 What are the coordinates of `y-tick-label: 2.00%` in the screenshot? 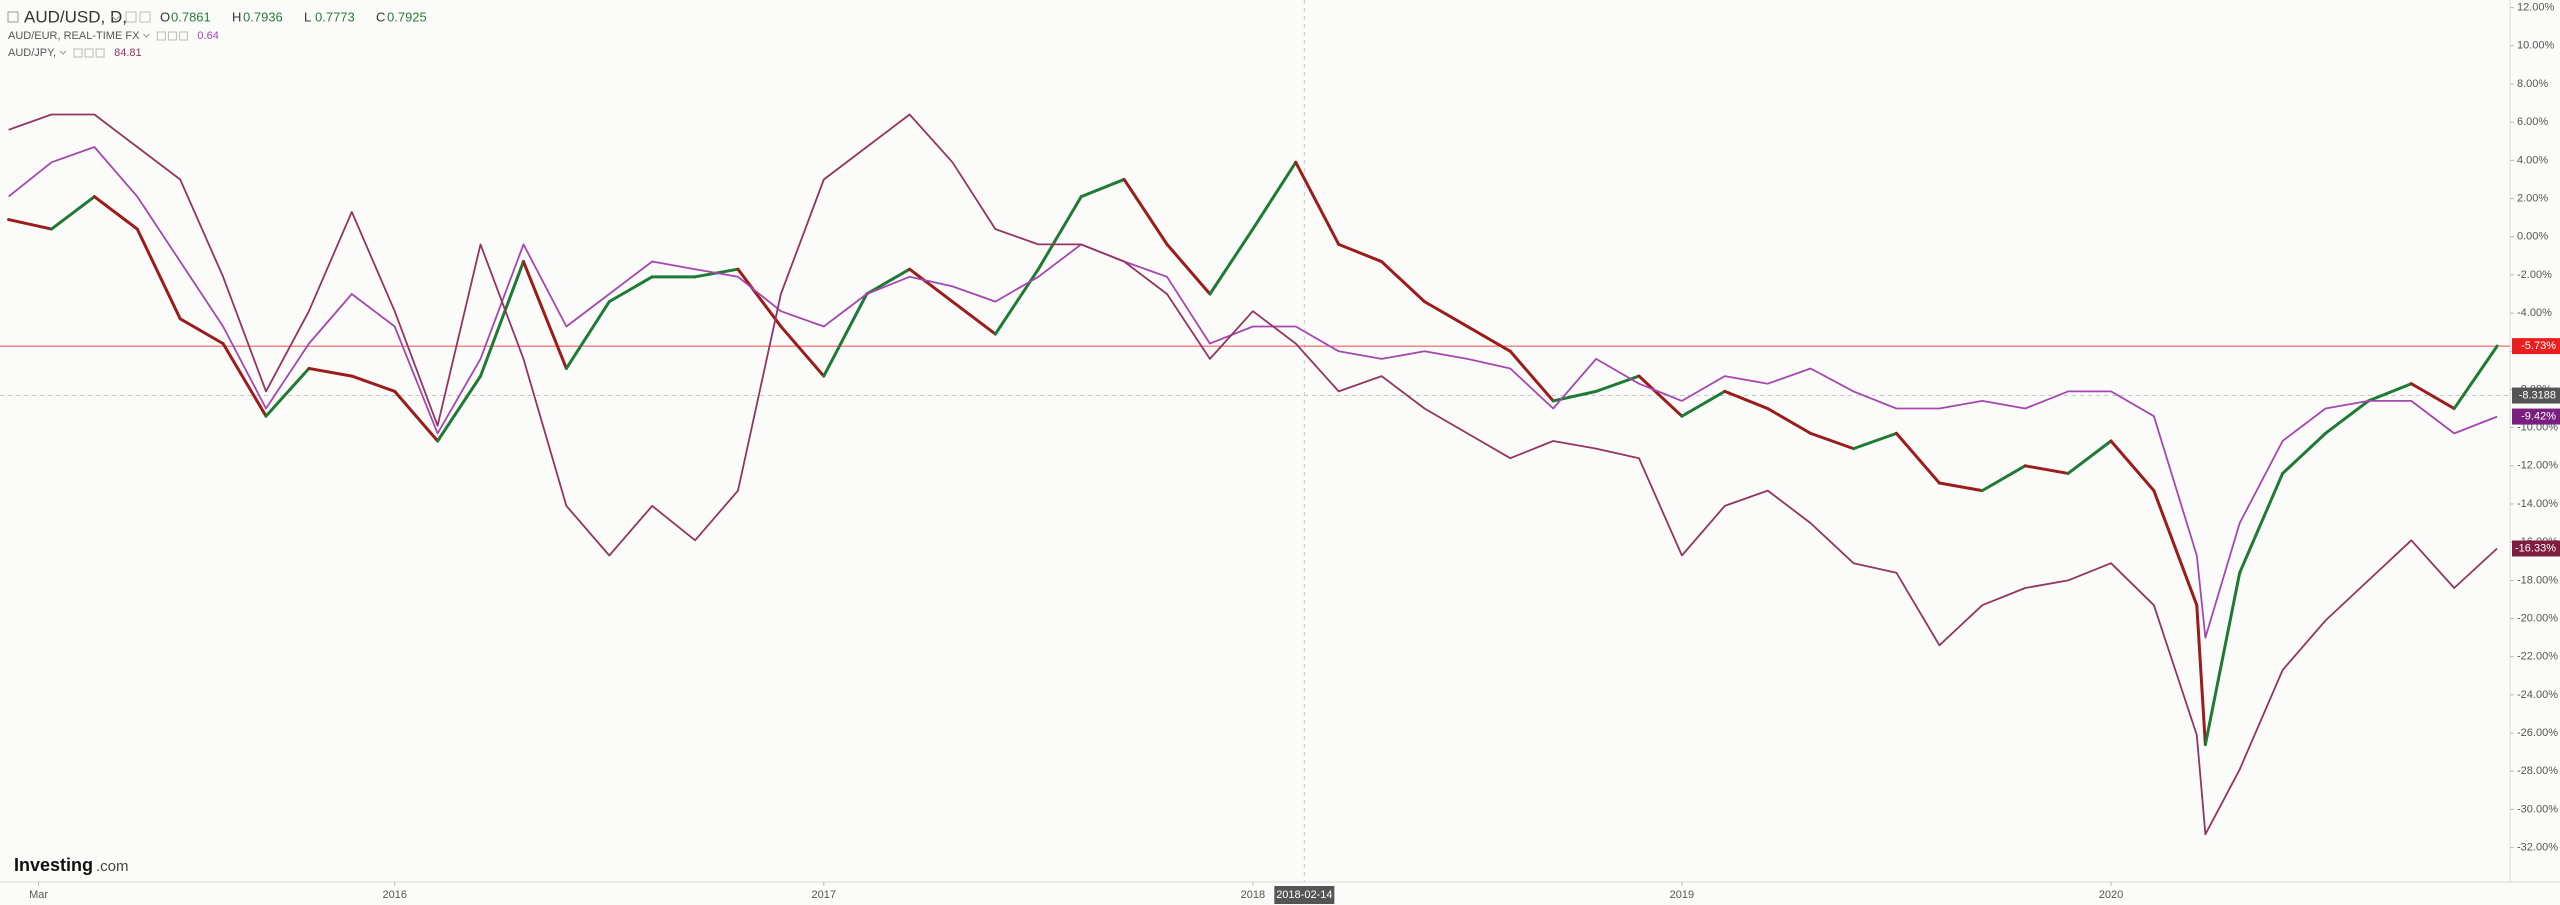 It's located at (2532, 198).